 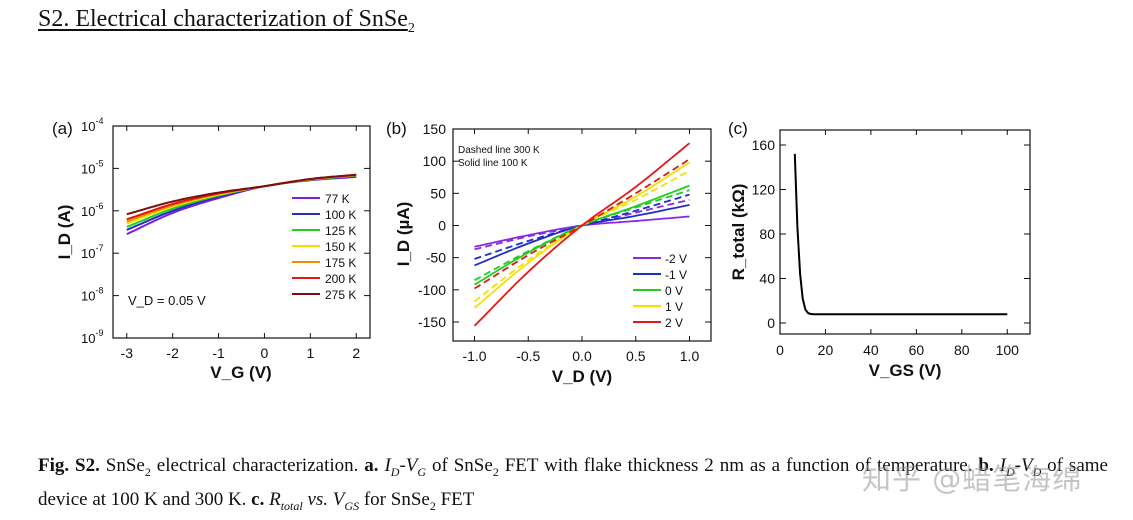 What do you see at coordinates (690, 356) in the screenshot?
I see `panel-b-xtick-label: 1.0` at bounding box center [690, 356].